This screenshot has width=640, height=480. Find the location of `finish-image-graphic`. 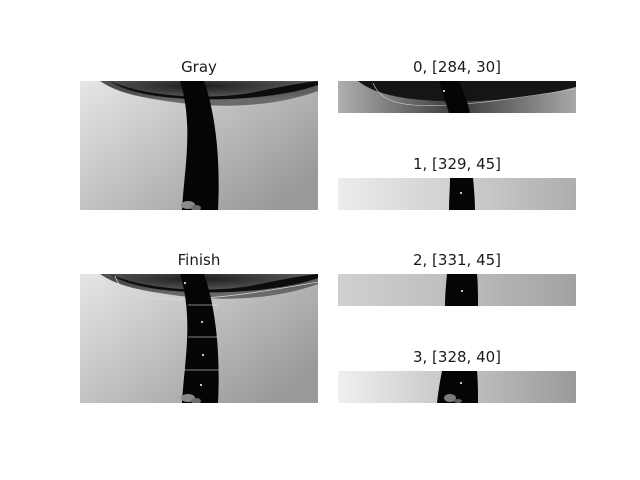

finish-image-graphic is located at coordinates (199, 338).